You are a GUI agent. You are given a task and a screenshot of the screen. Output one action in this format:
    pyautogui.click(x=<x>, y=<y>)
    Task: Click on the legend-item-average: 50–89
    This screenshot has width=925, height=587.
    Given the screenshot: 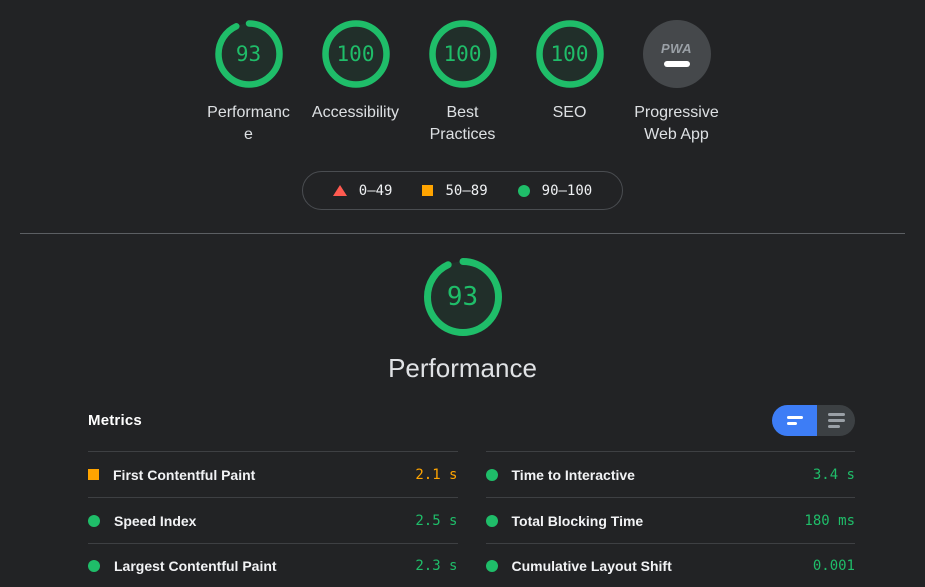 What is the action you would take?
    pyautogui.click(x=455, y=190)
    